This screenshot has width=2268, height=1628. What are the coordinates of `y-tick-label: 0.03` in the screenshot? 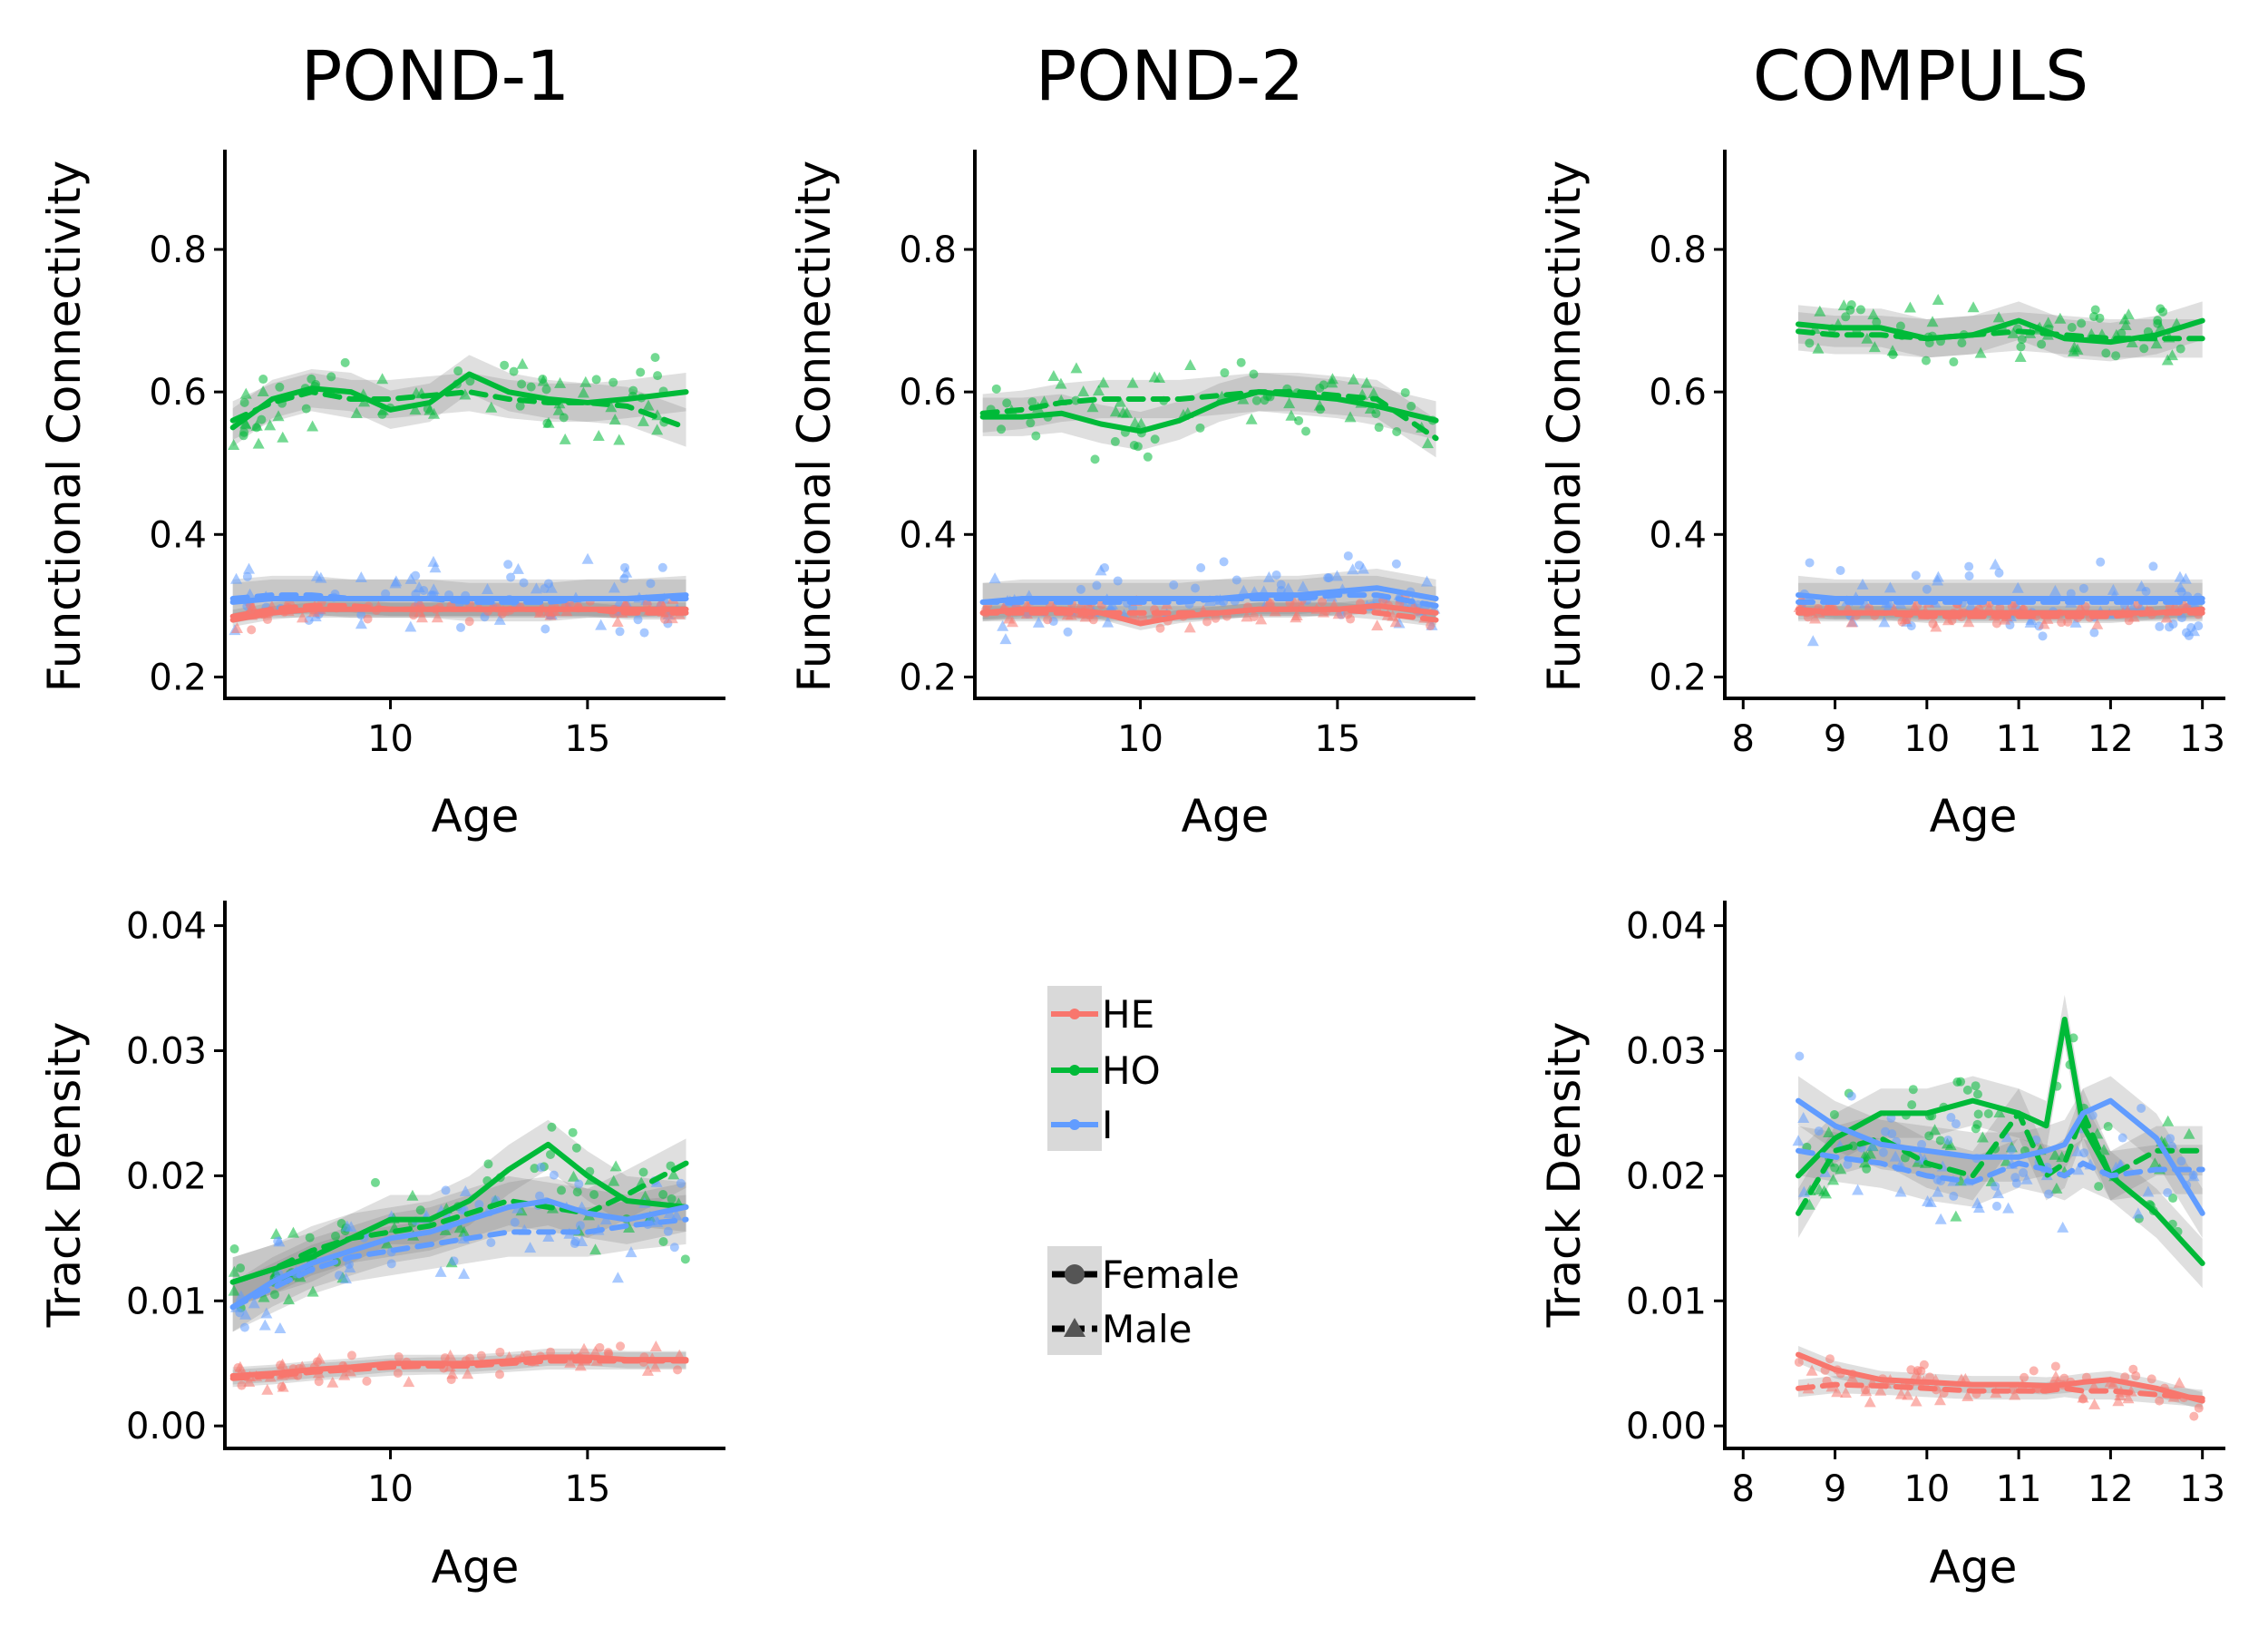 It's located at (1666, 1051).